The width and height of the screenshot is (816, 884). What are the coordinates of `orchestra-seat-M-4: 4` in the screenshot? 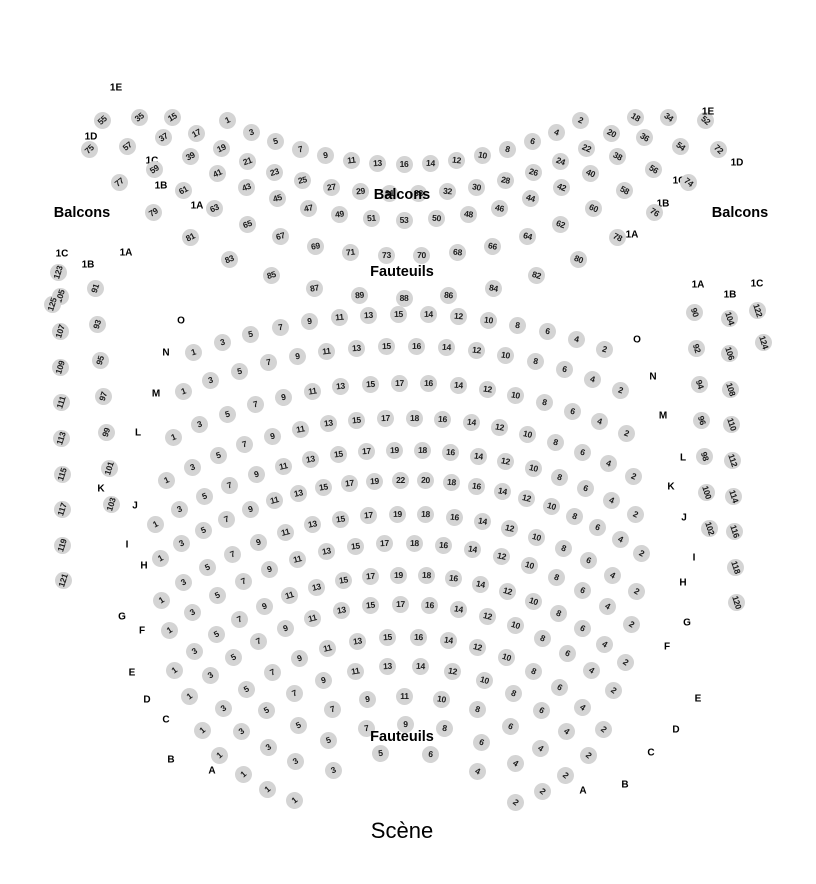 It's located at (600, 421).